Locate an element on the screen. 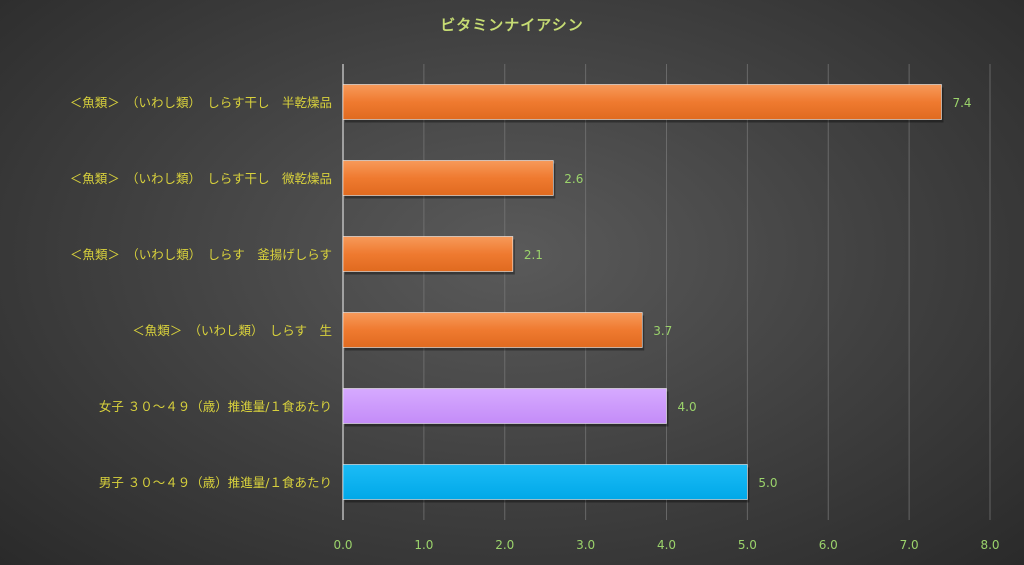 The image size is (1024, 565). category-label: 男子 ３０～４９（歳）推進量/１食あたり is located at coordinates (215, 482).